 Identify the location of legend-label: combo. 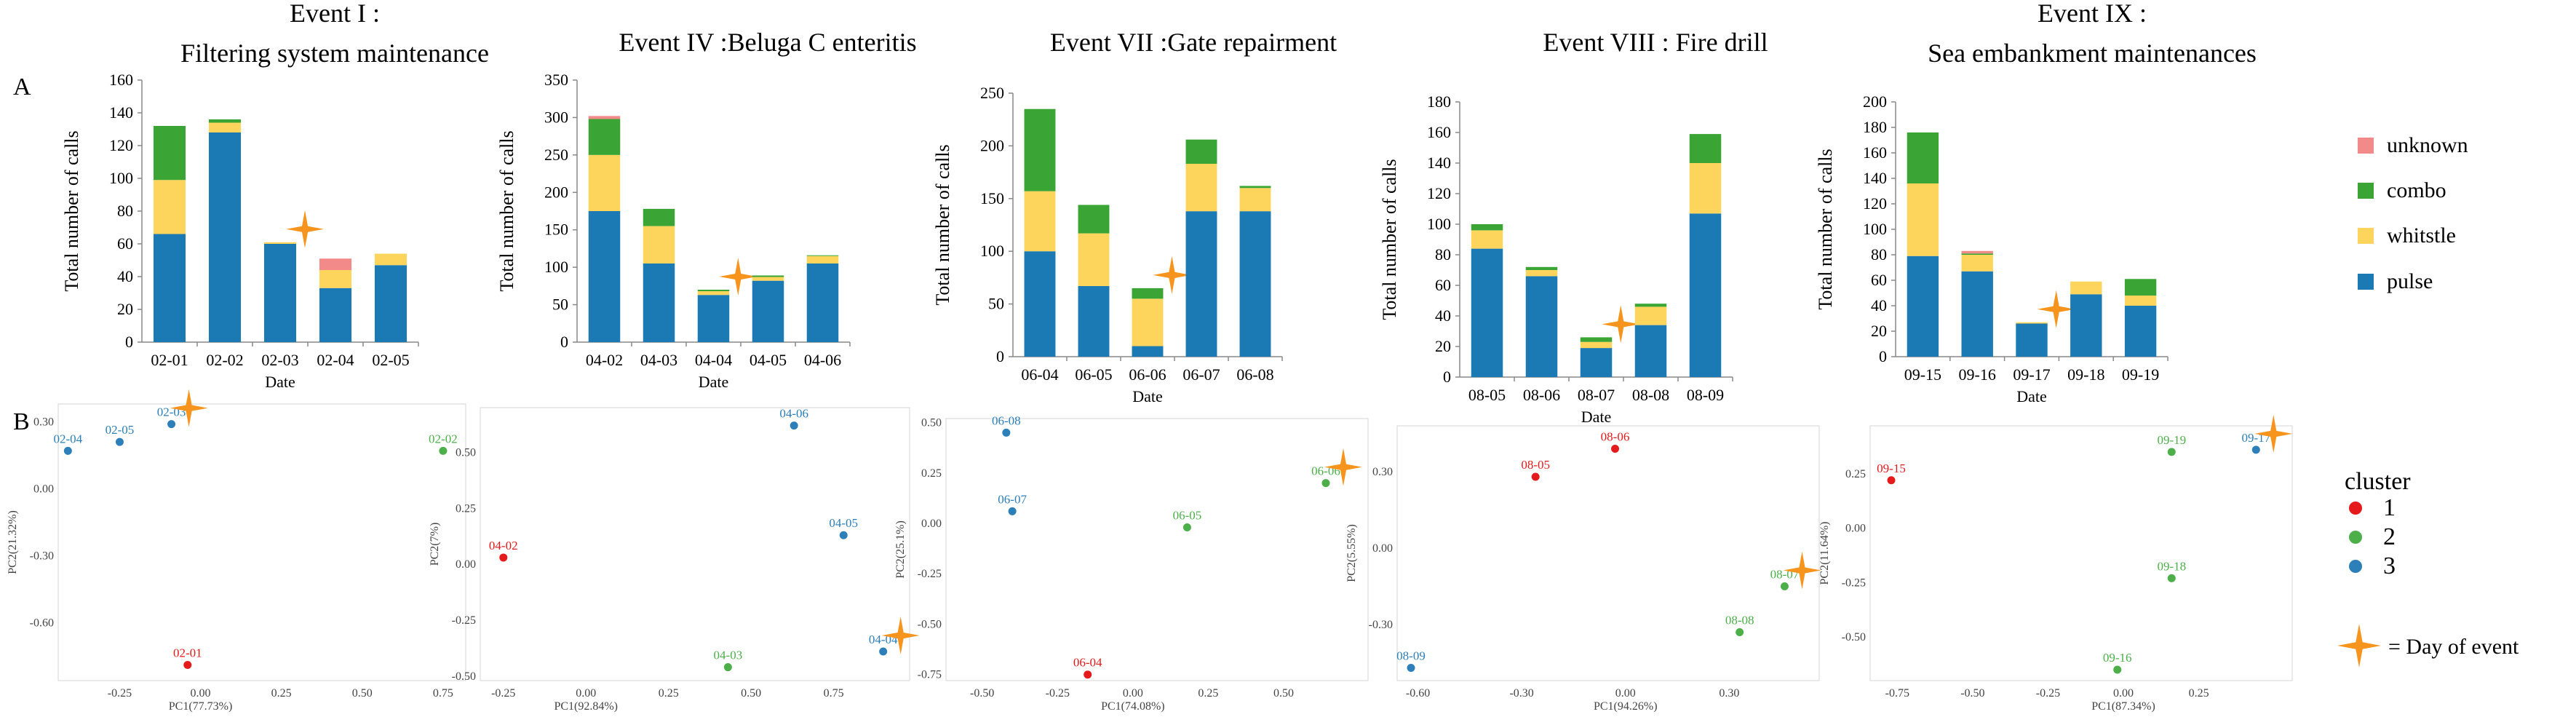
(2416, 190).